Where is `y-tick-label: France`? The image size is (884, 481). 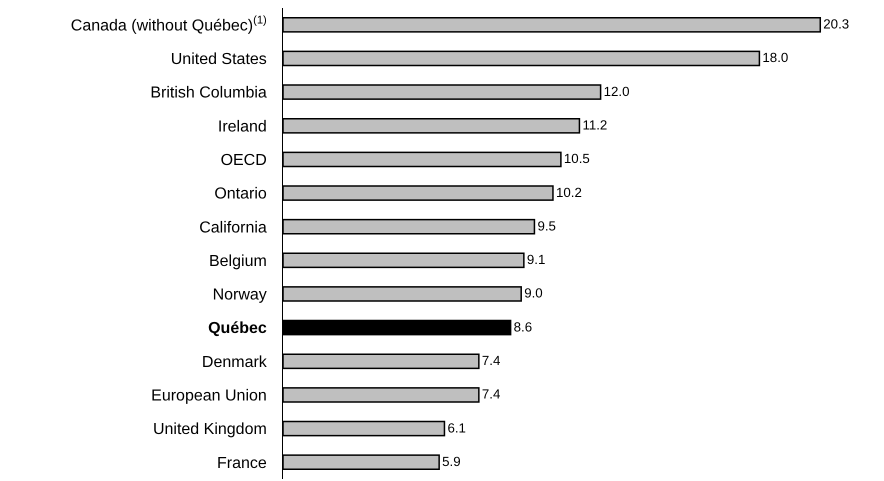 y-tick-label: France is located at coordinates (242, 463).